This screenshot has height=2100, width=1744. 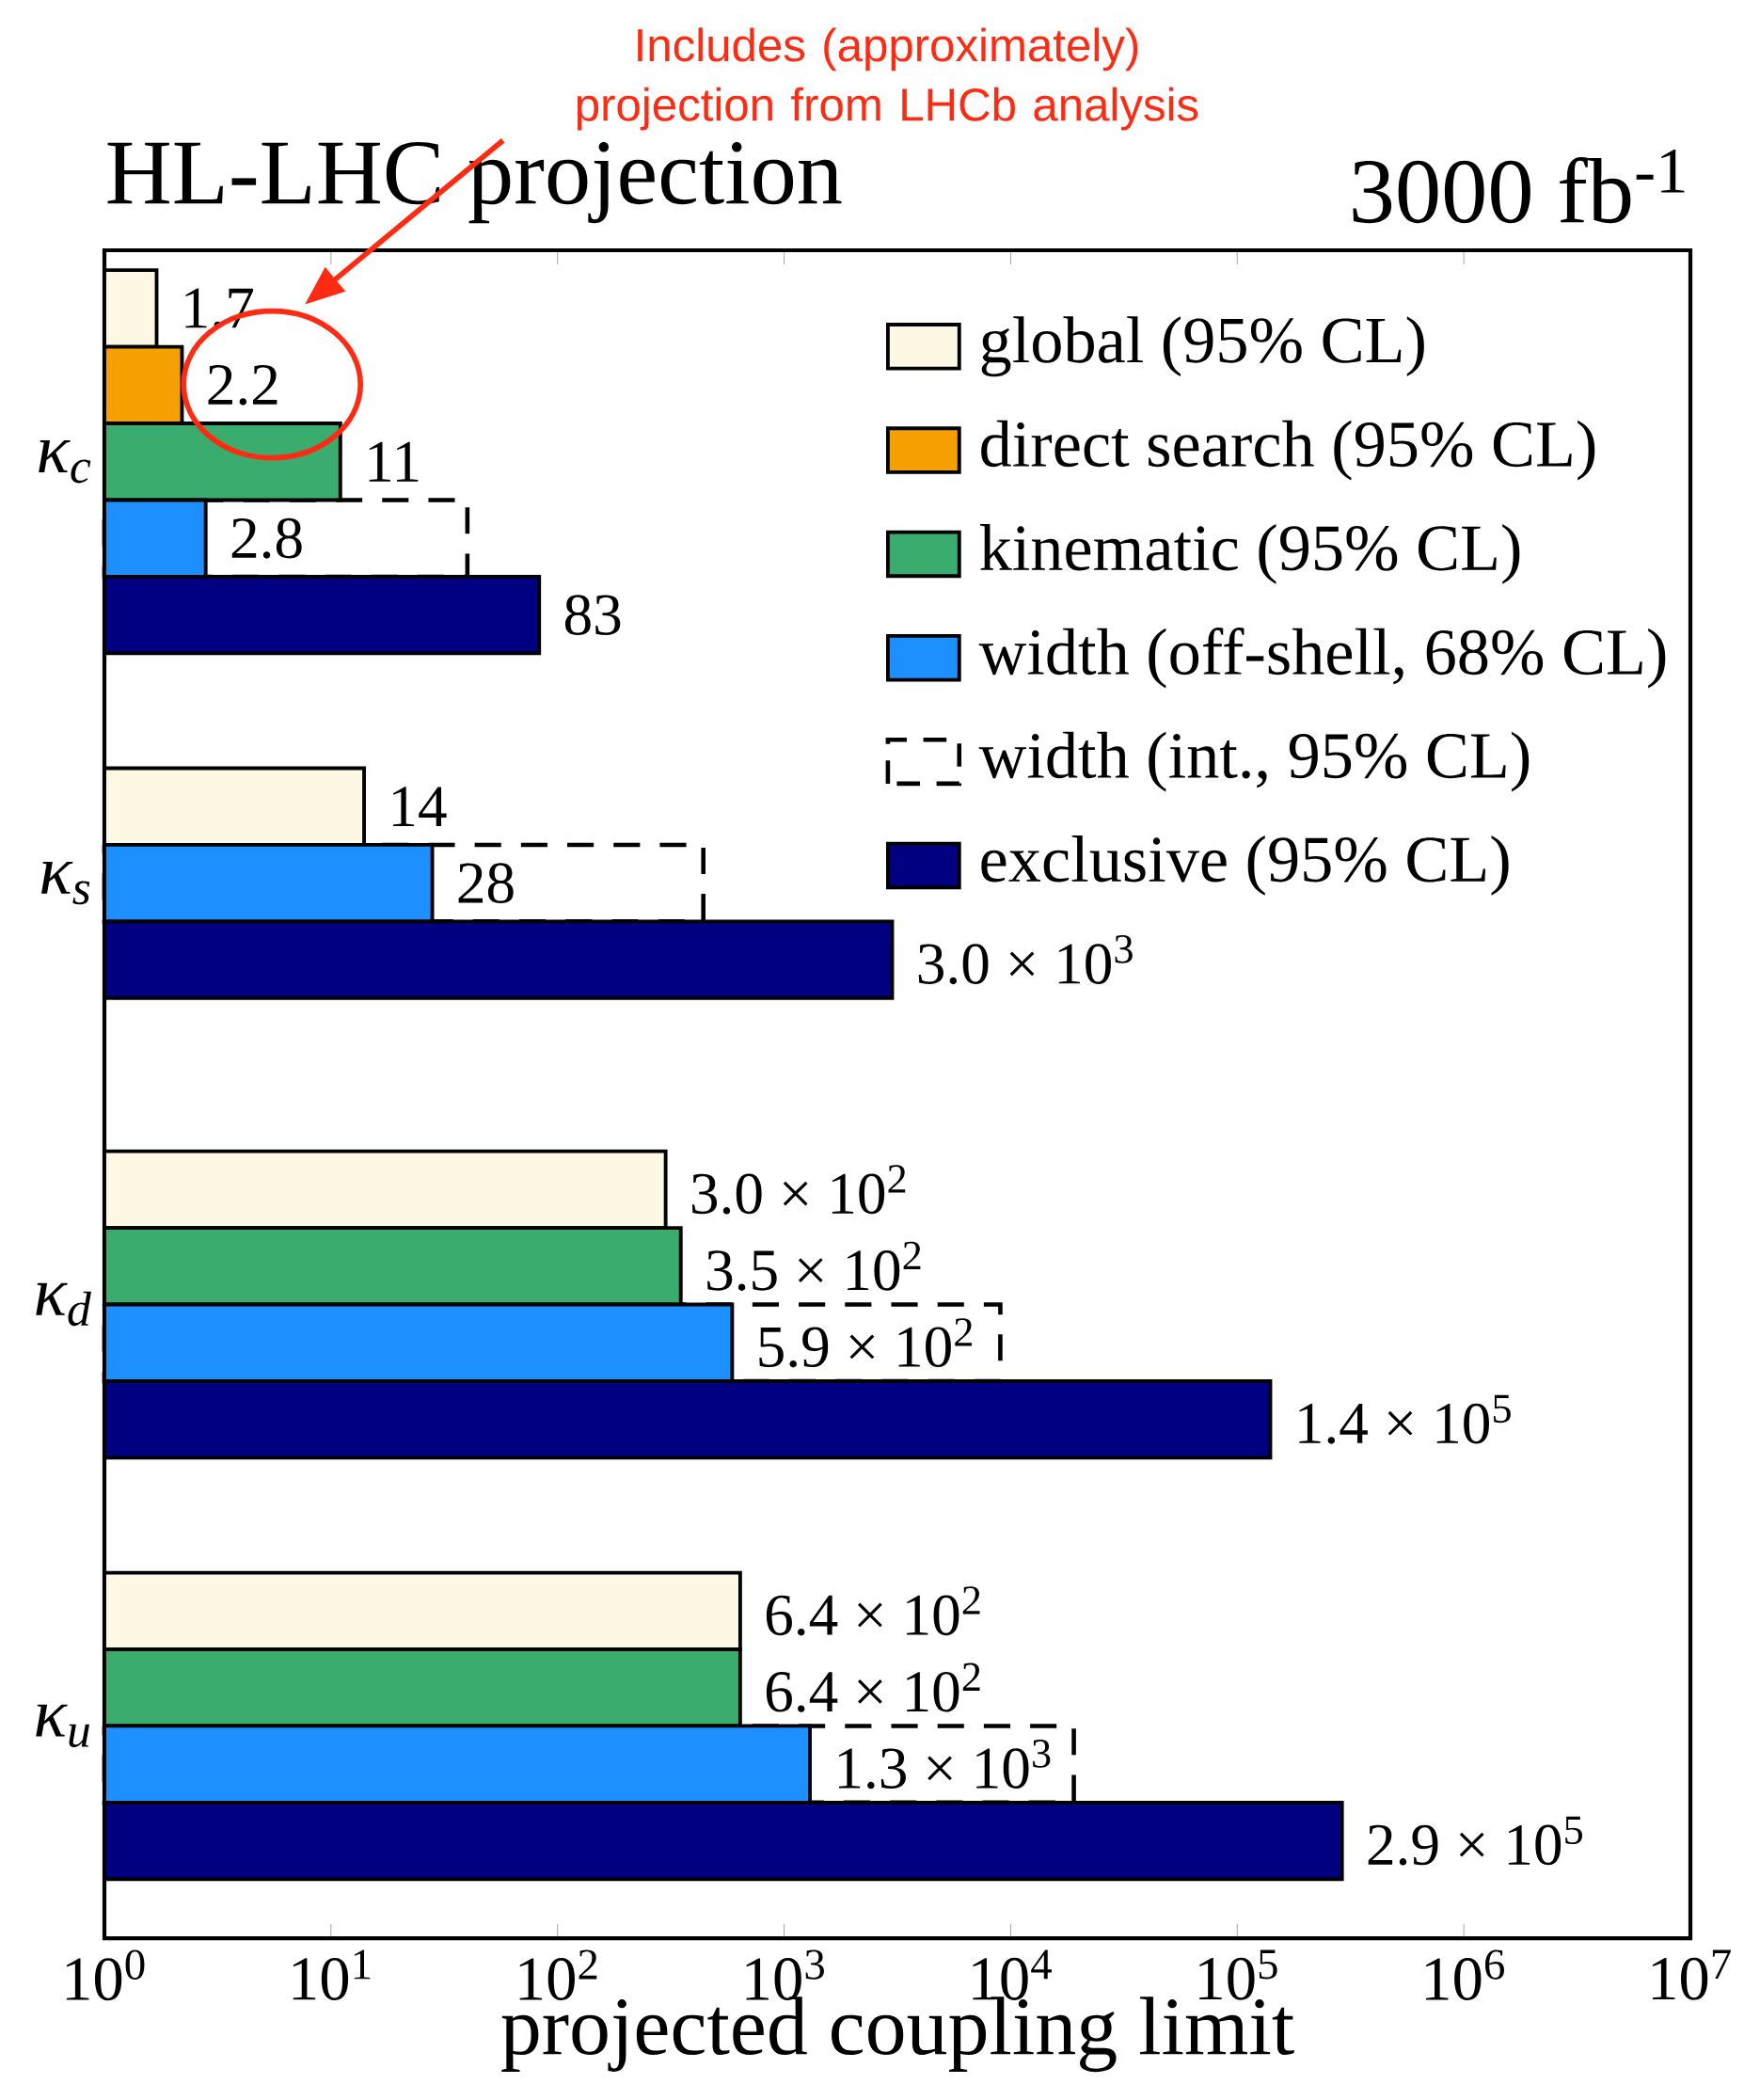 I want to click on data-label: 11, so click(x=394, y=462).